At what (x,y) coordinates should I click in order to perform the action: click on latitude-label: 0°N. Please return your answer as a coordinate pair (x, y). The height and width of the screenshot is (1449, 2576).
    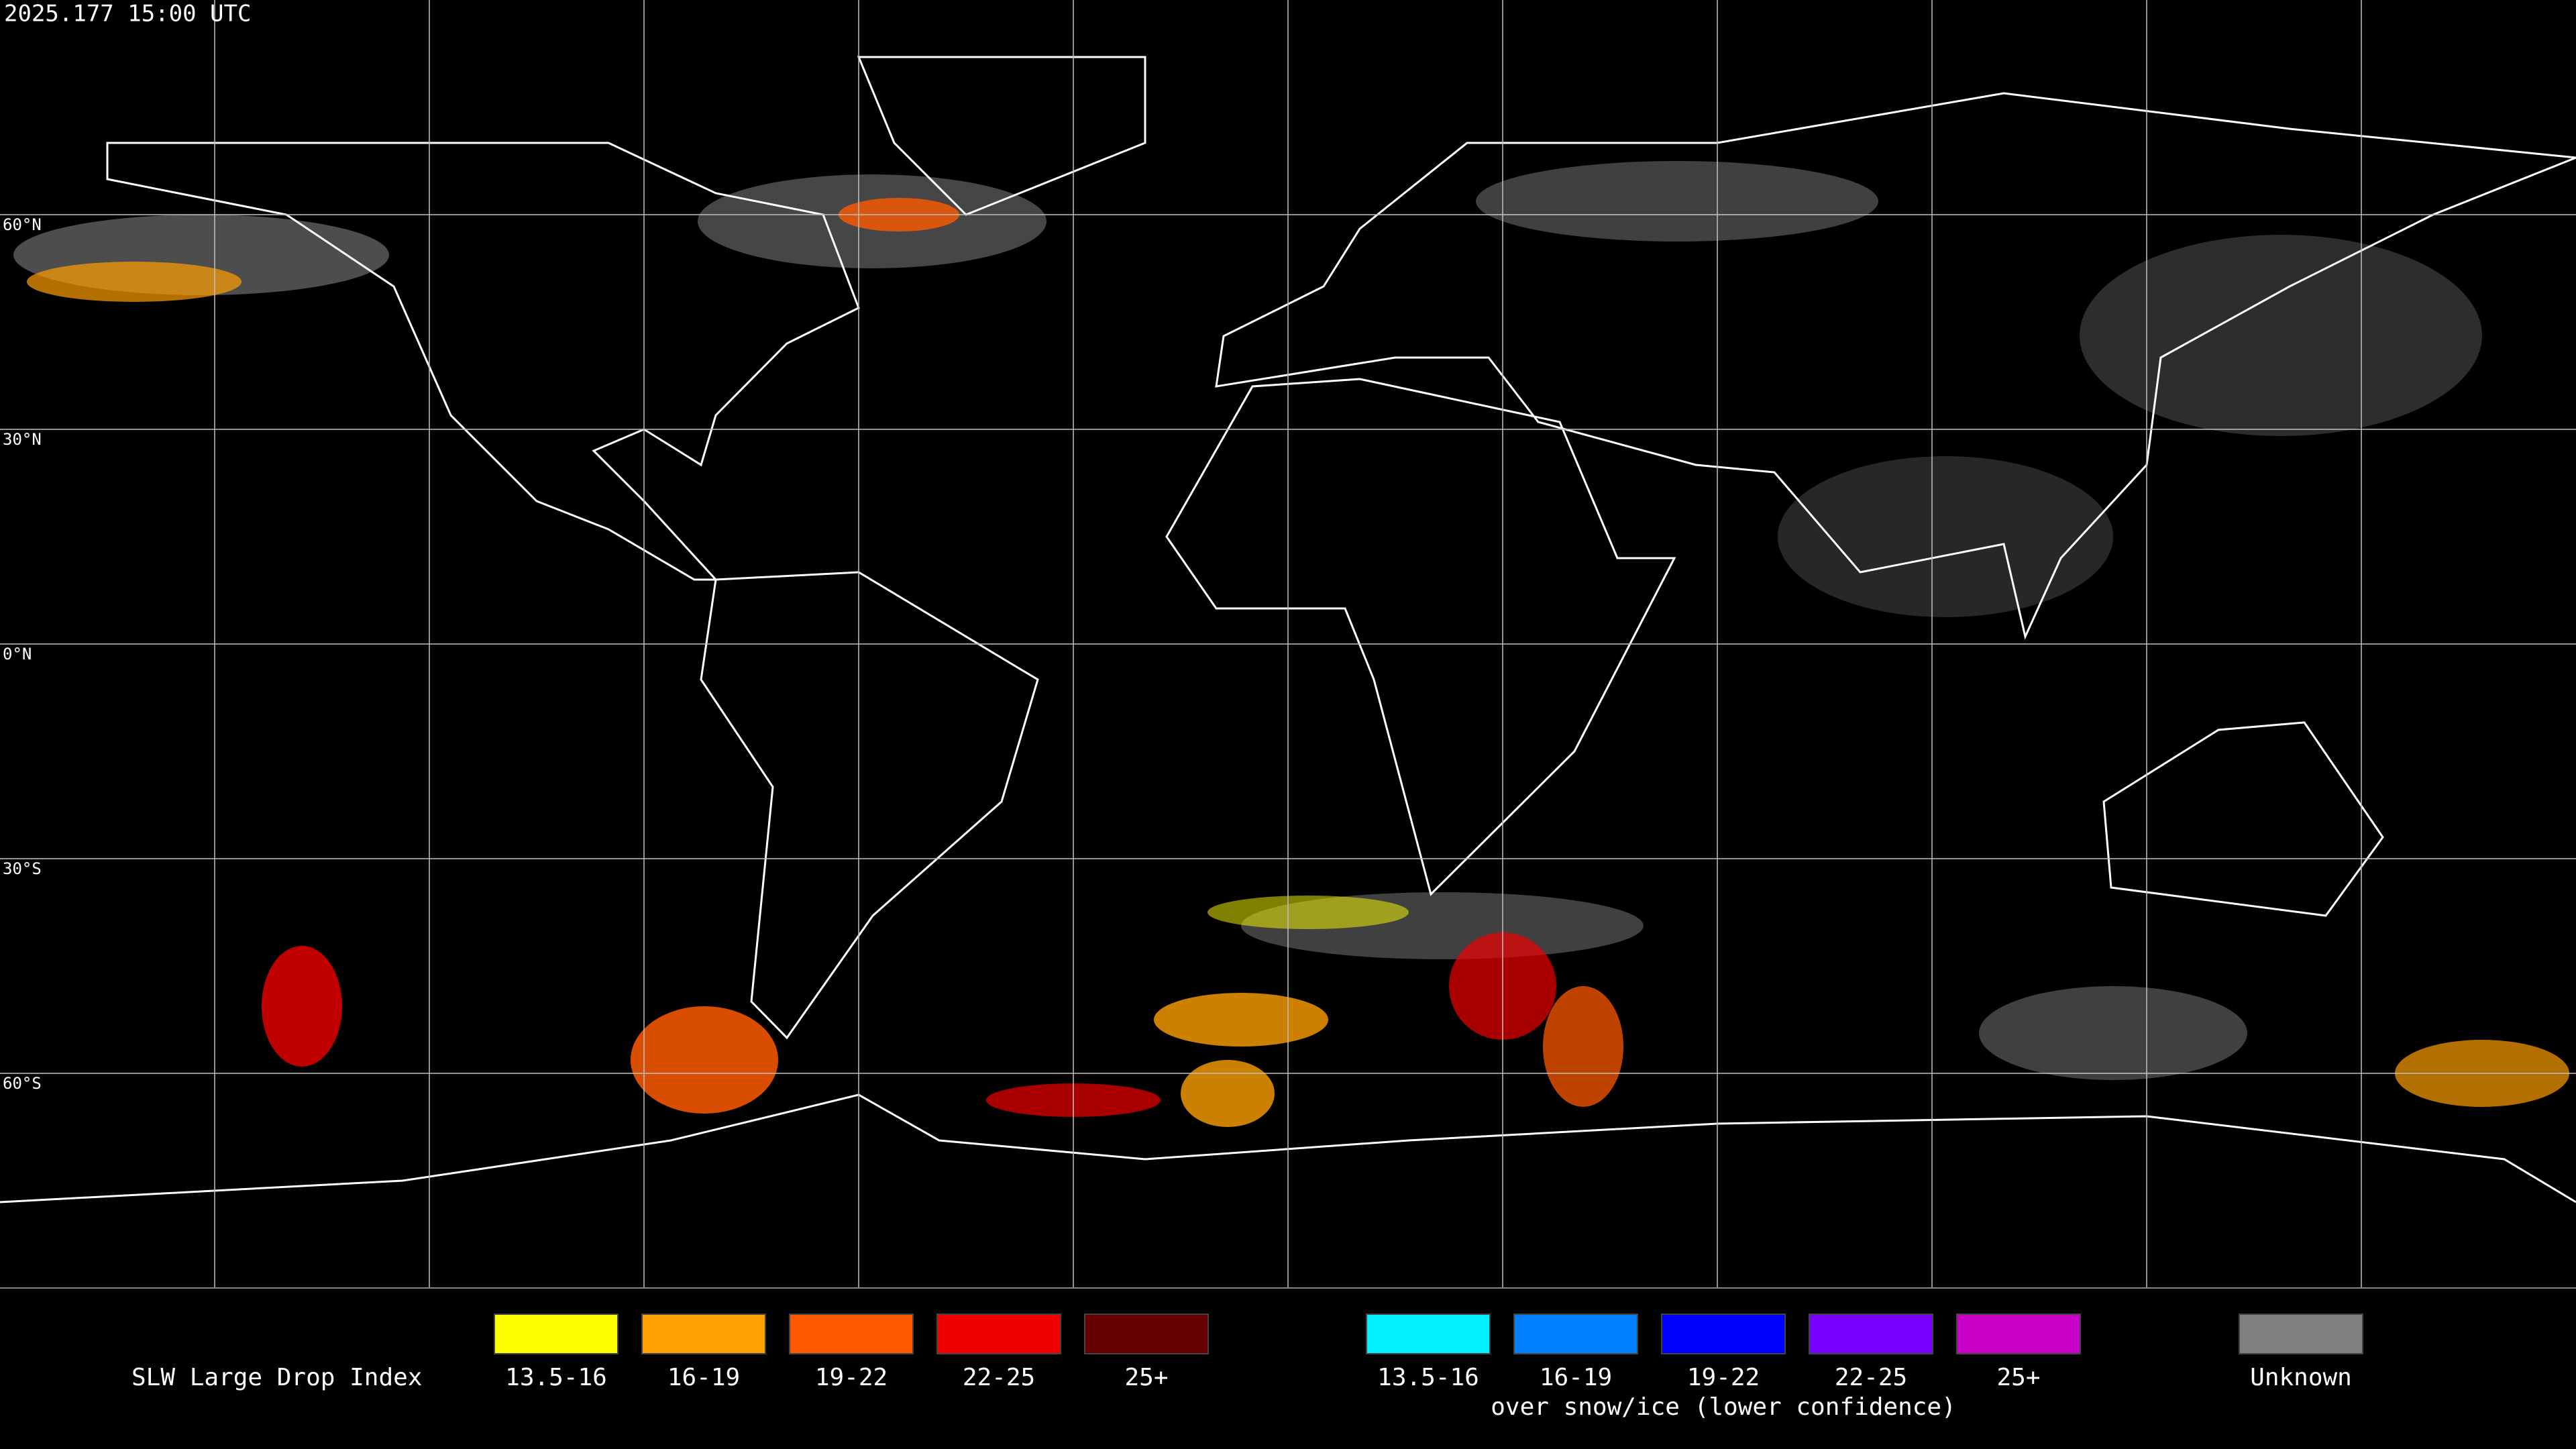
    Looking at the image, I should click on (17, 654).